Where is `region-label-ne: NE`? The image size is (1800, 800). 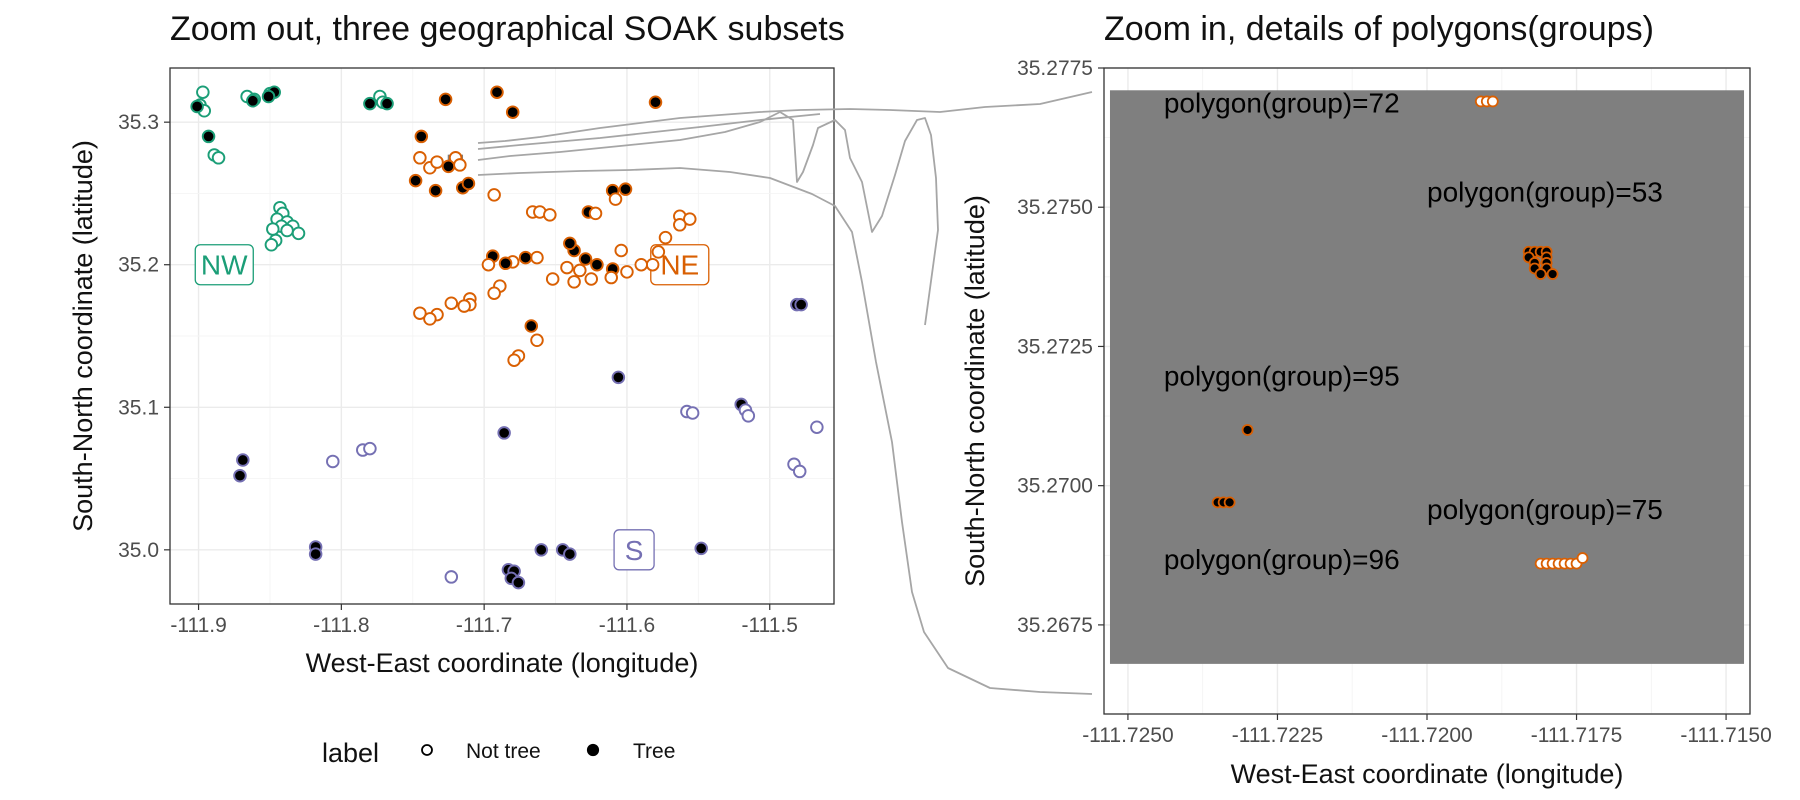 region-label-ne: NE is located at coordinates (680, 265).